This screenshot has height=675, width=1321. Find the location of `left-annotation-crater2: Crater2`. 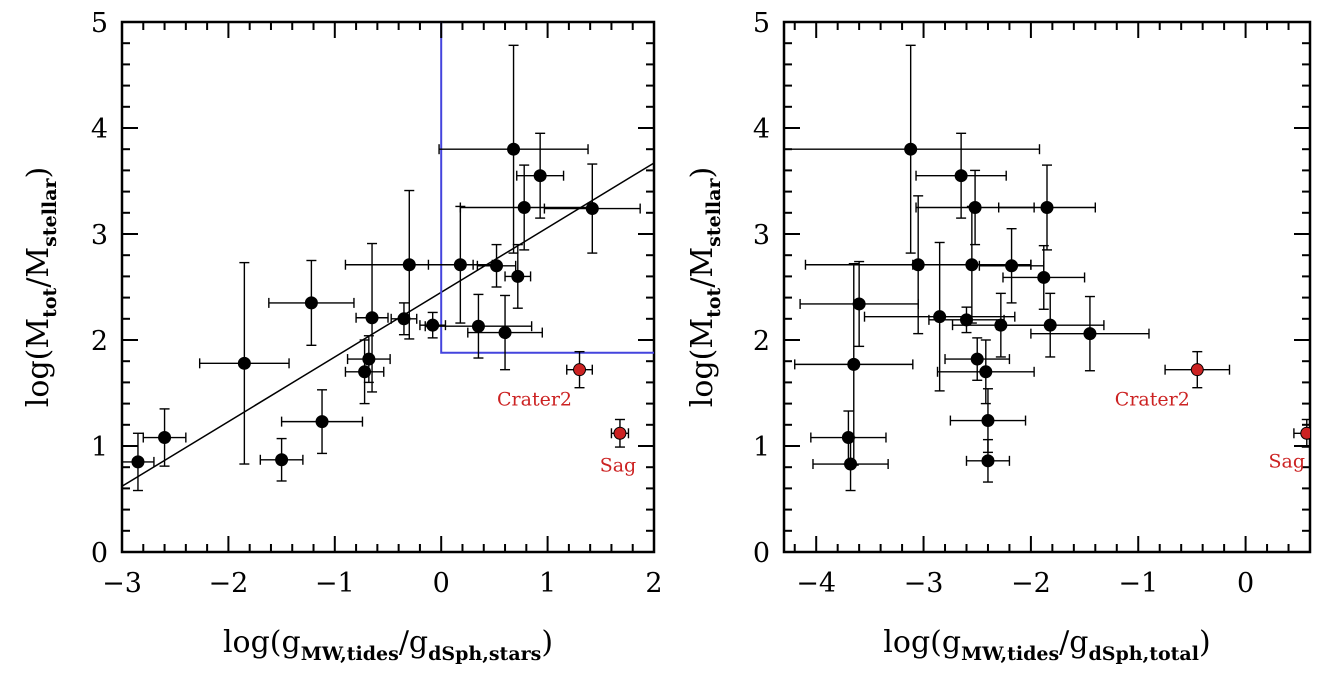

left-annotation-crater2: Crater2 is located at coordinates (534, 400).